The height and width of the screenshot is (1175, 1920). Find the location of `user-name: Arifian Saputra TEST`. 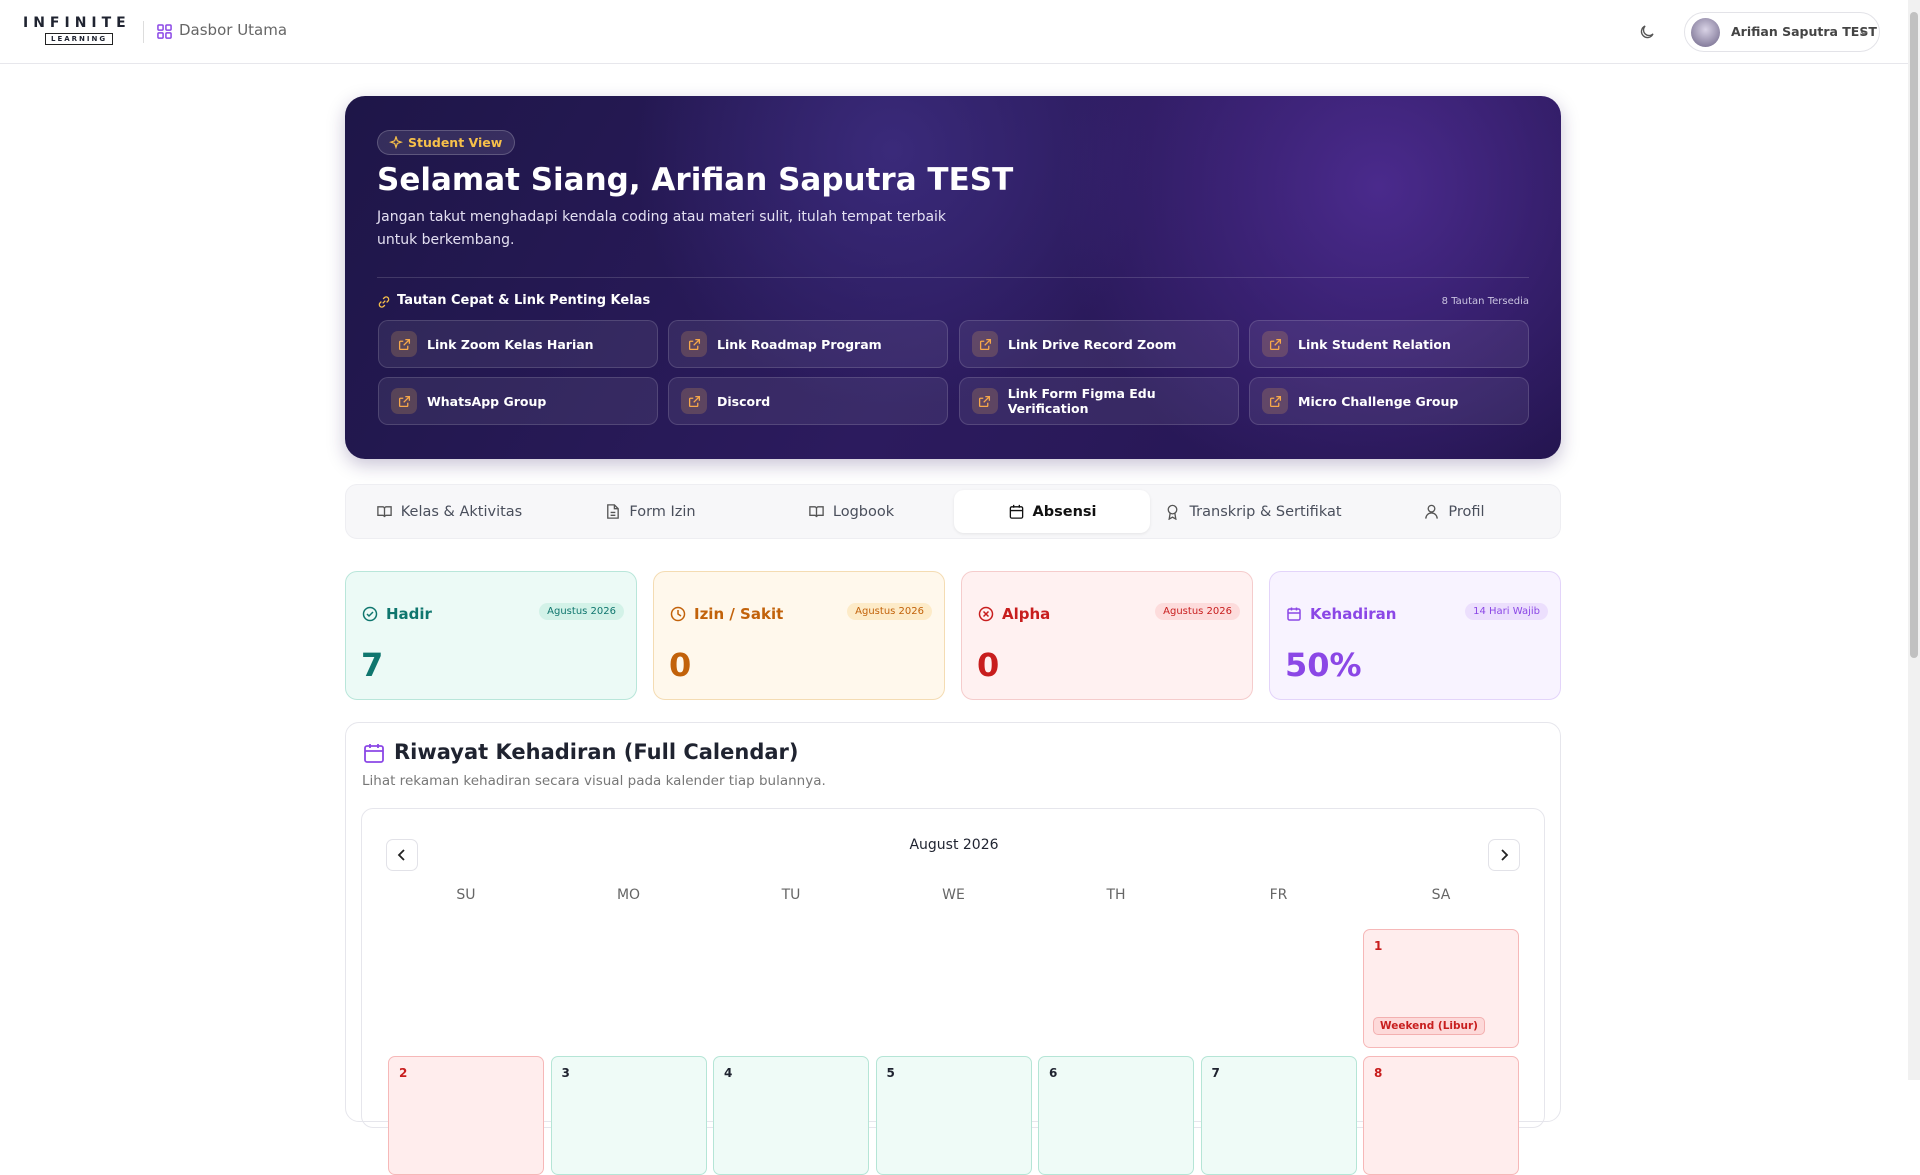

user-name: Arifian Saputra TEST is located at coordinates (1804, 31).